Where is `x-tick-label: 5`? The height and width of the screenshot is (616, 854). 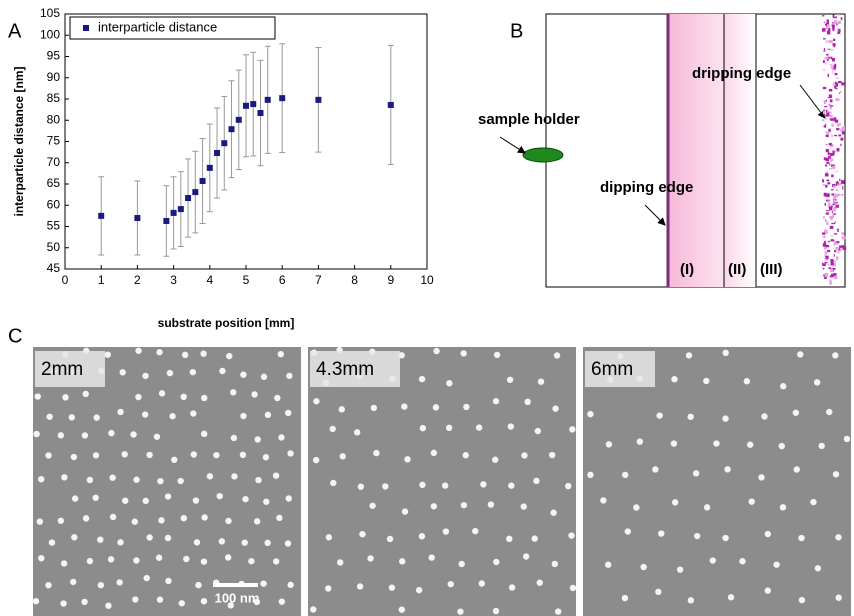 x-tick-label: 5 is located at coordinates (246, 280).